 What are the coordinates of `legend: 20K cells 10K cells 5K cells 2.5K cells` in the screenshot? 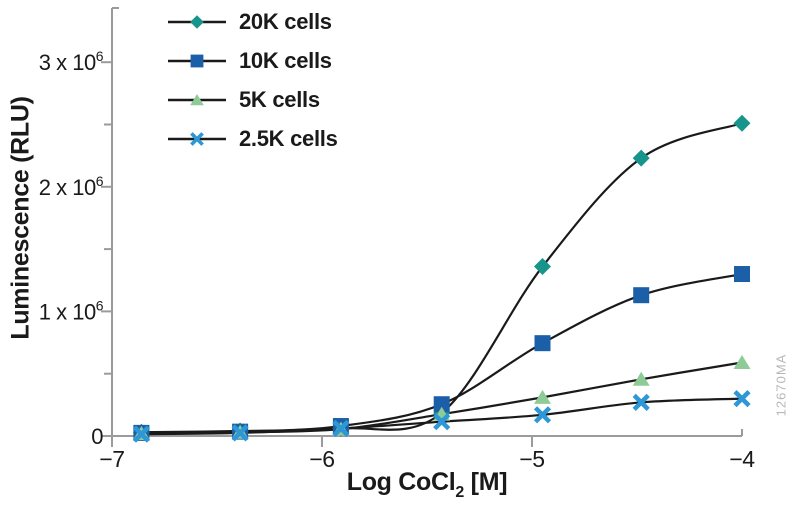 It's located at (253, 80).